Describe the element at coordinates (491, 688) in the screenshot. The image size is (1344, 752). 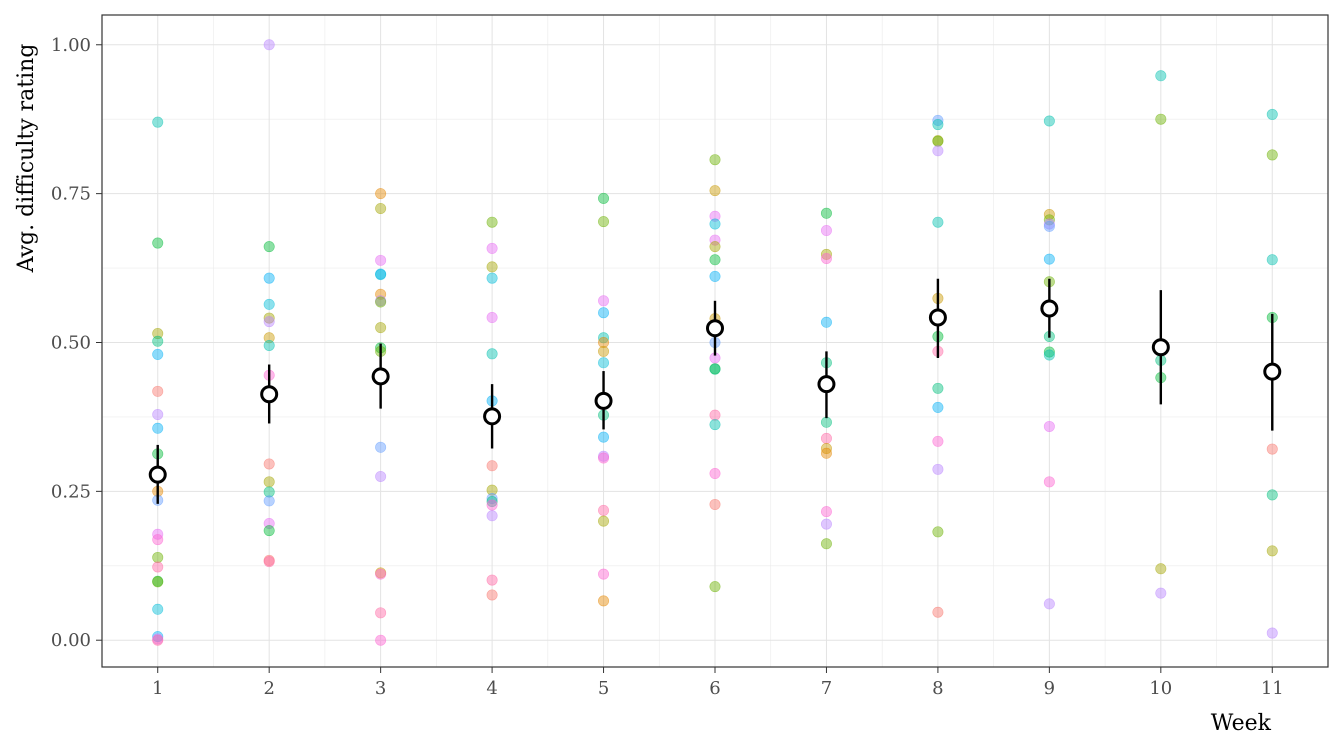
I see `x-tick-label: 4` at that location.